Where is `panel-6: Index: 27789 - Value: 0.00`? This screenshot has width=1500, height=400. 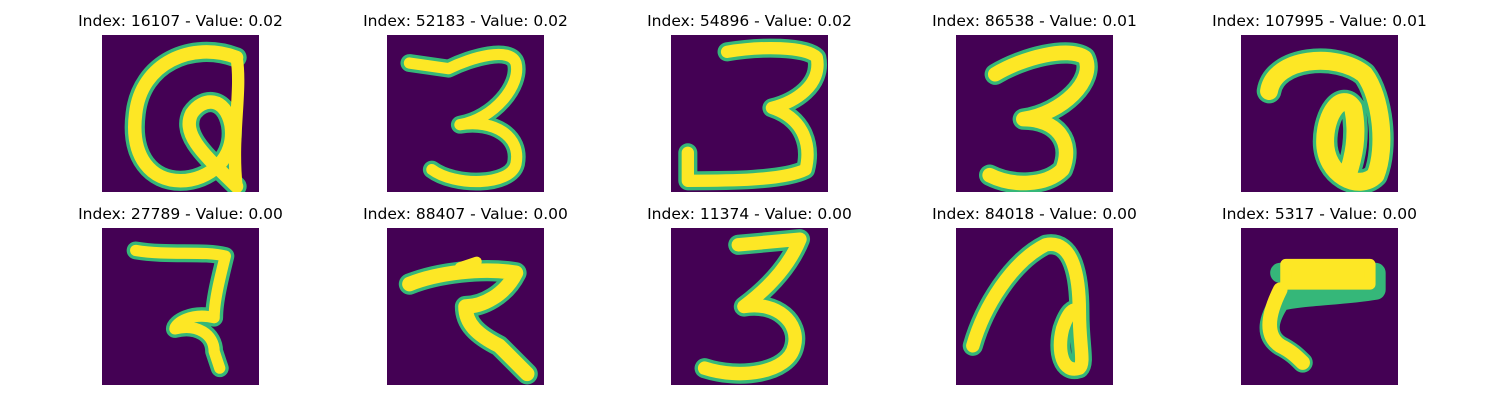 panel-6: Index: 27789 - Value: 0.00 is located at coordinates (180, 290).